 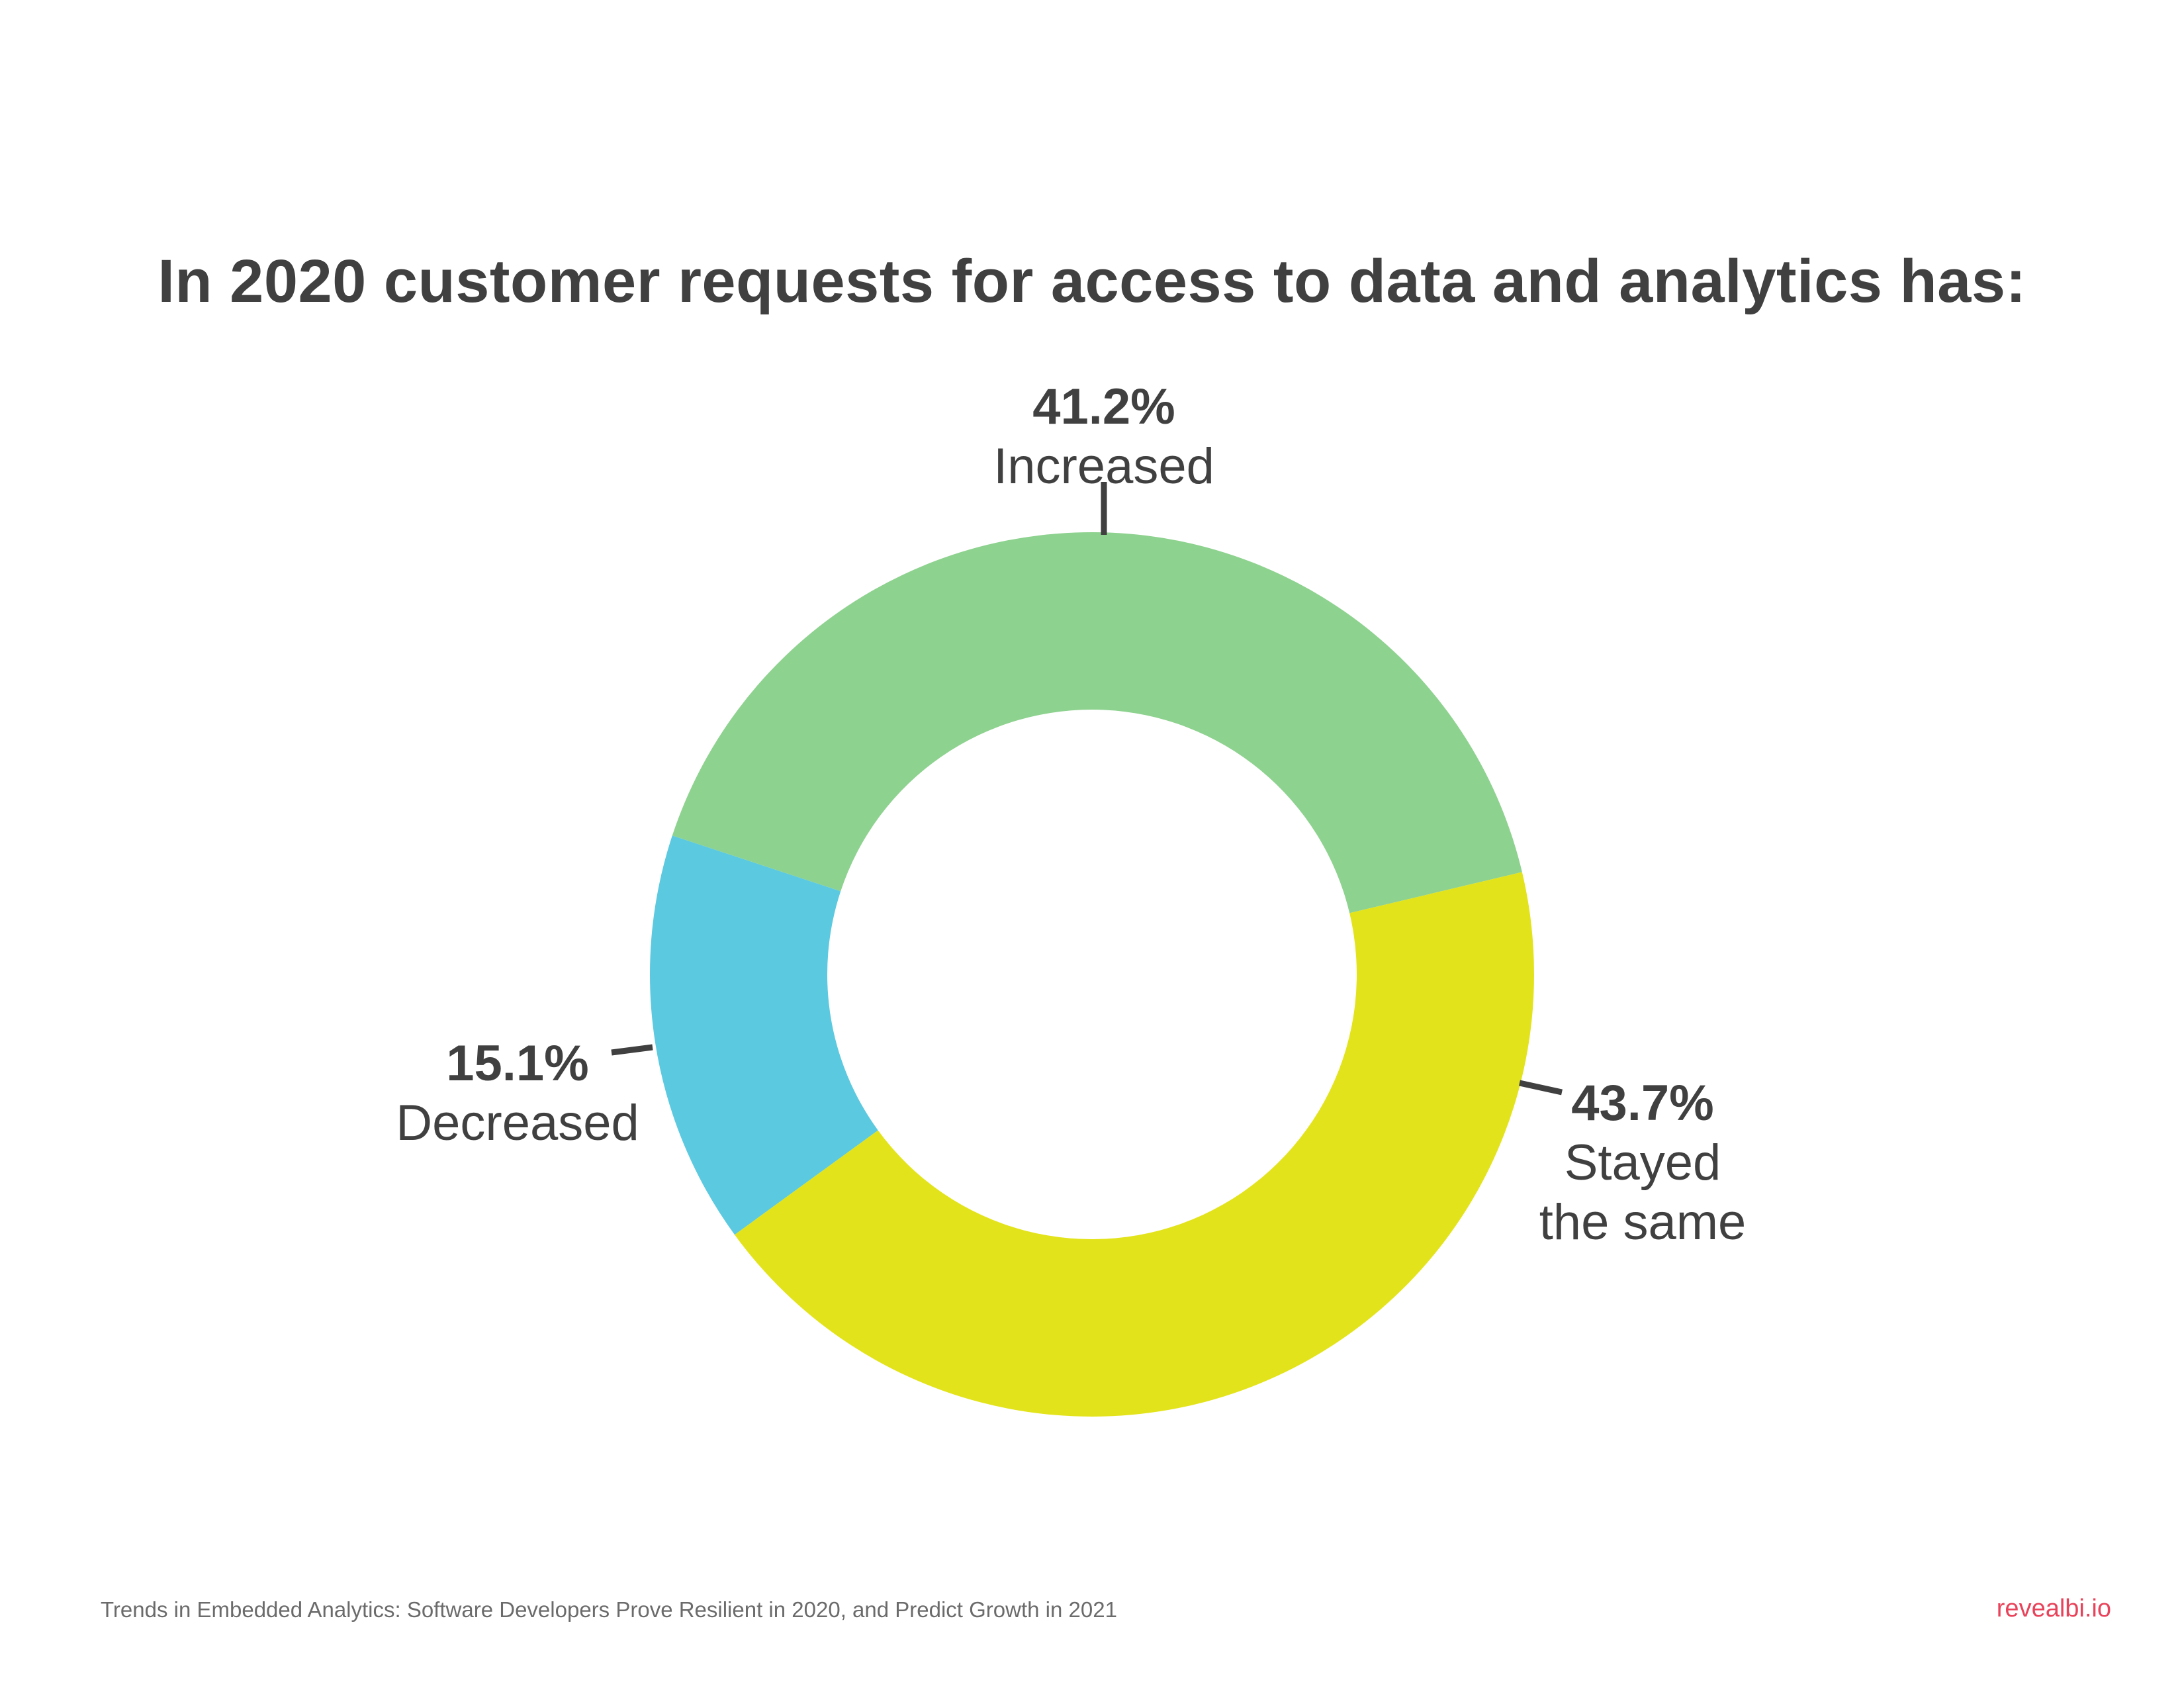 What do you see at coordinates (2053, 1608) in the screenshot?
I see `brand-link: revealbi.io` at bounding box center [2053, 1608].